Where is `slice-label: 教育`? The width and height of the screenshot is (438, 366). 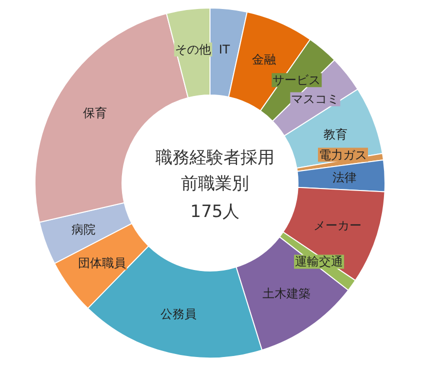 slice-label: 教育 is located at coordinates (336, 135).